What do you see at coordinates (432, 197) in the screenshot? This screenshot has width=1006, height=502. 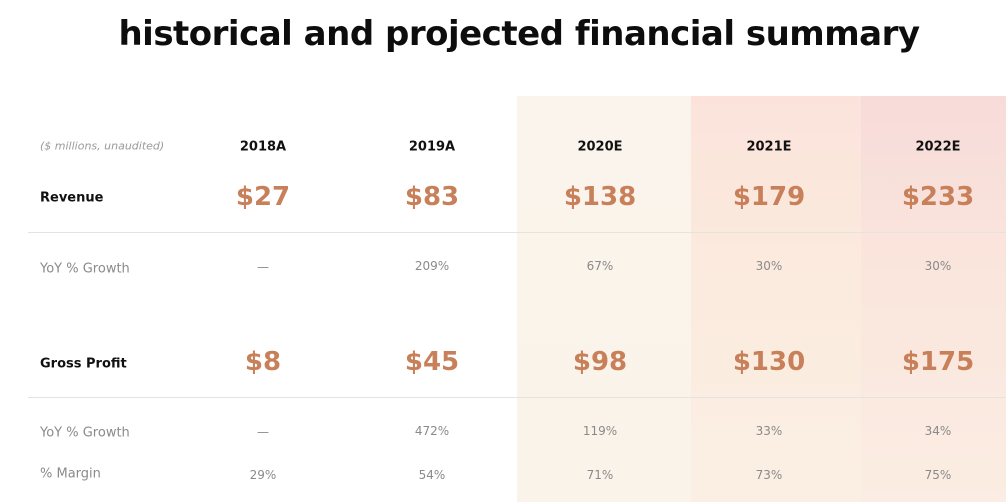 I see `revenue-value: $83` at bounding box center [432, 197].